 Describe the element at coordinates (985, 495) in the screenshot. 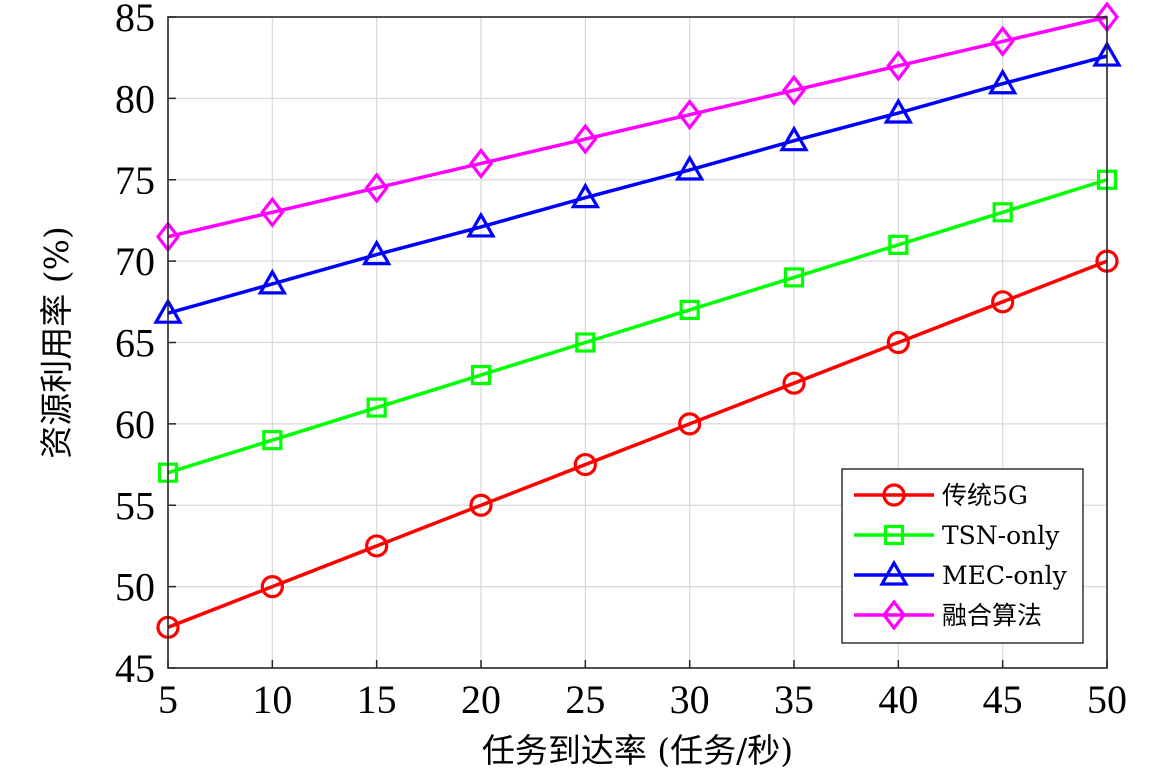

I see `legend-label: 传统5G` at that location.